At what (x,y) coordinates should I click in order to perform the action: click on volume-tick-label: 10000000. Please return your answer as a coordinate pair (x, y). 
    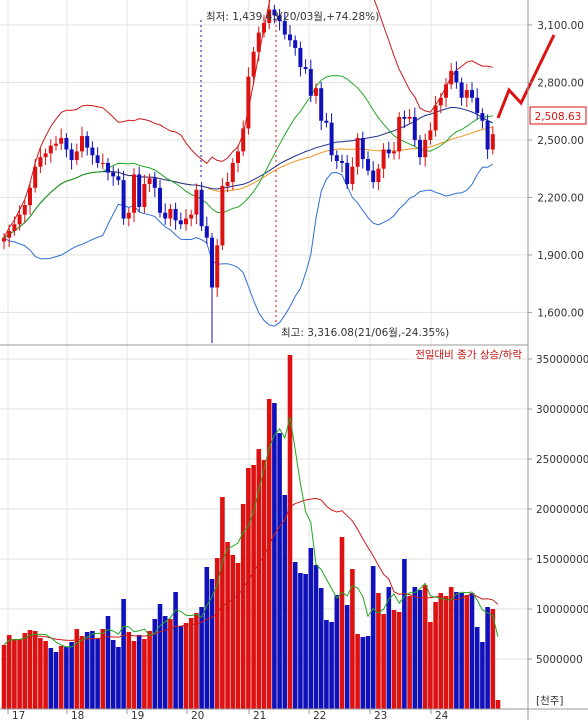
    Looking at the image, I should click on (562, 610).